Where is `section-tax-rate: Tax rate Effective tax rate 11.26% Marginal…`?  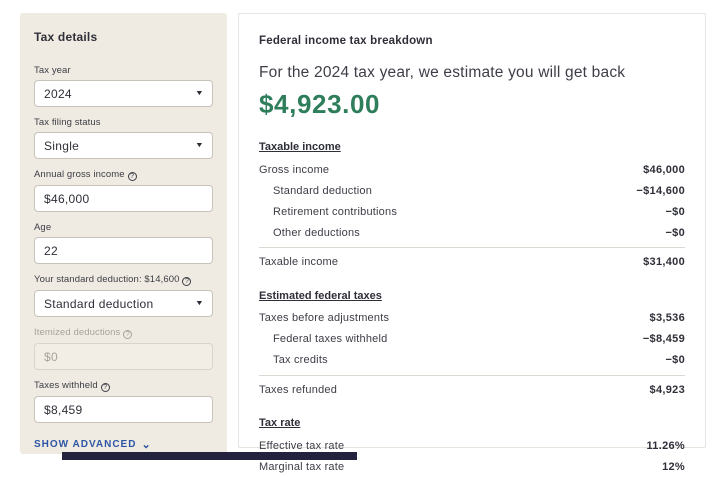
section-tax-rate: Tax rate Effective tax rate 11.26% Marginal… is located at coordinates (472, 447).